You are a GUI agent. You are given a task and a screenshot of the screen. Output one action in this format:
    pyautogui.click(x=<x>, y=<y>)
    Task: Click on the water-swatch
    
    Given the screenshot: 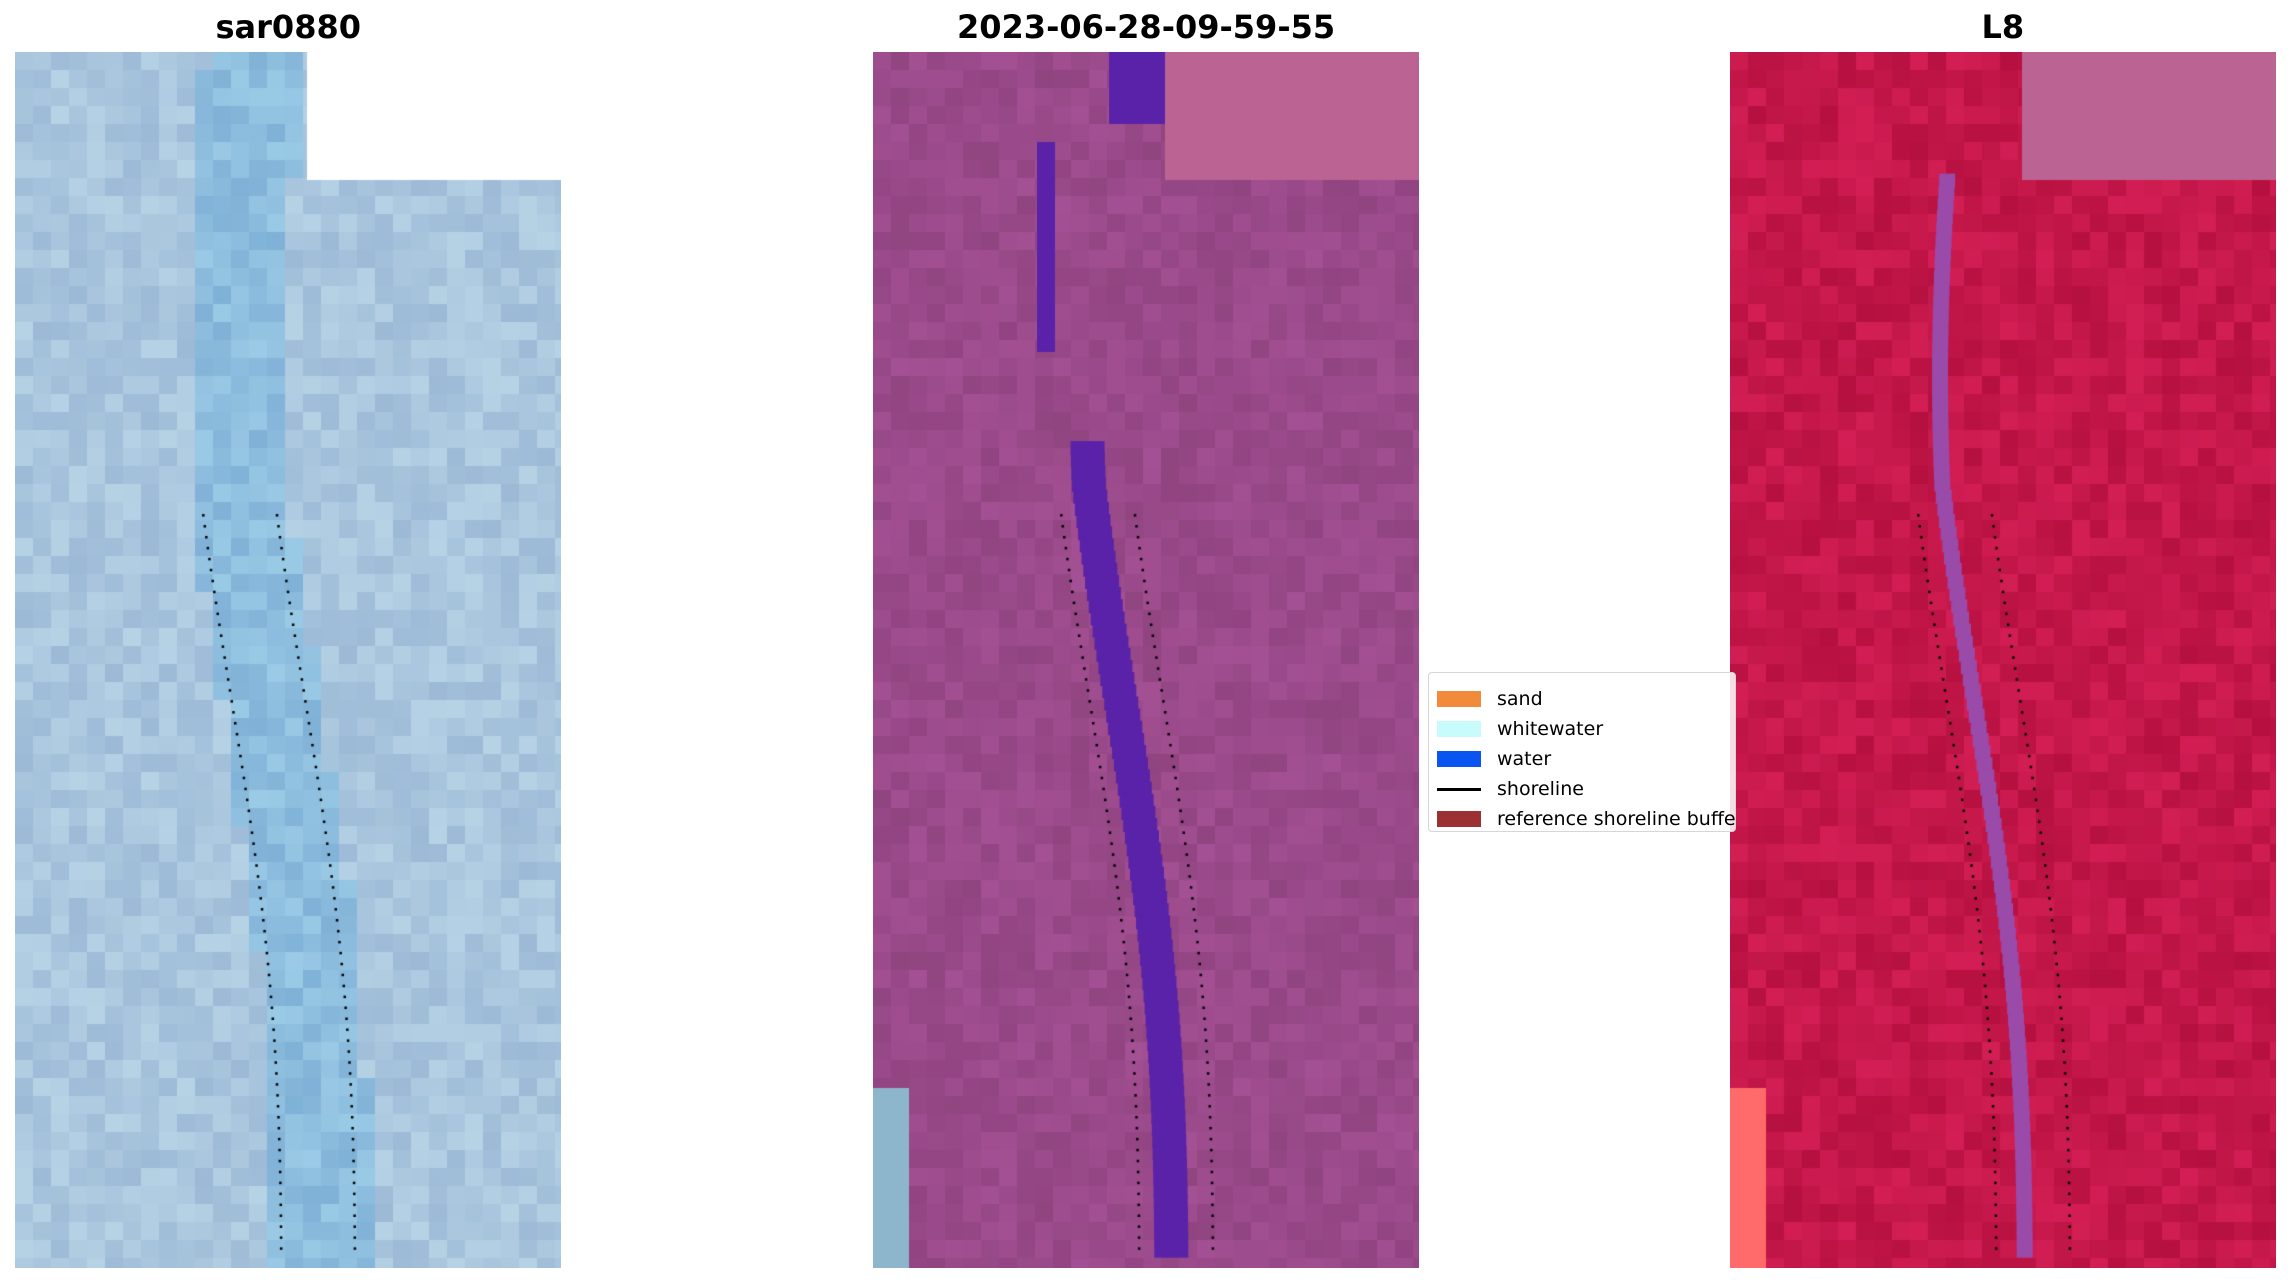 What is the action you would take?
    pyautogui.click(x=1459, y=759)
    